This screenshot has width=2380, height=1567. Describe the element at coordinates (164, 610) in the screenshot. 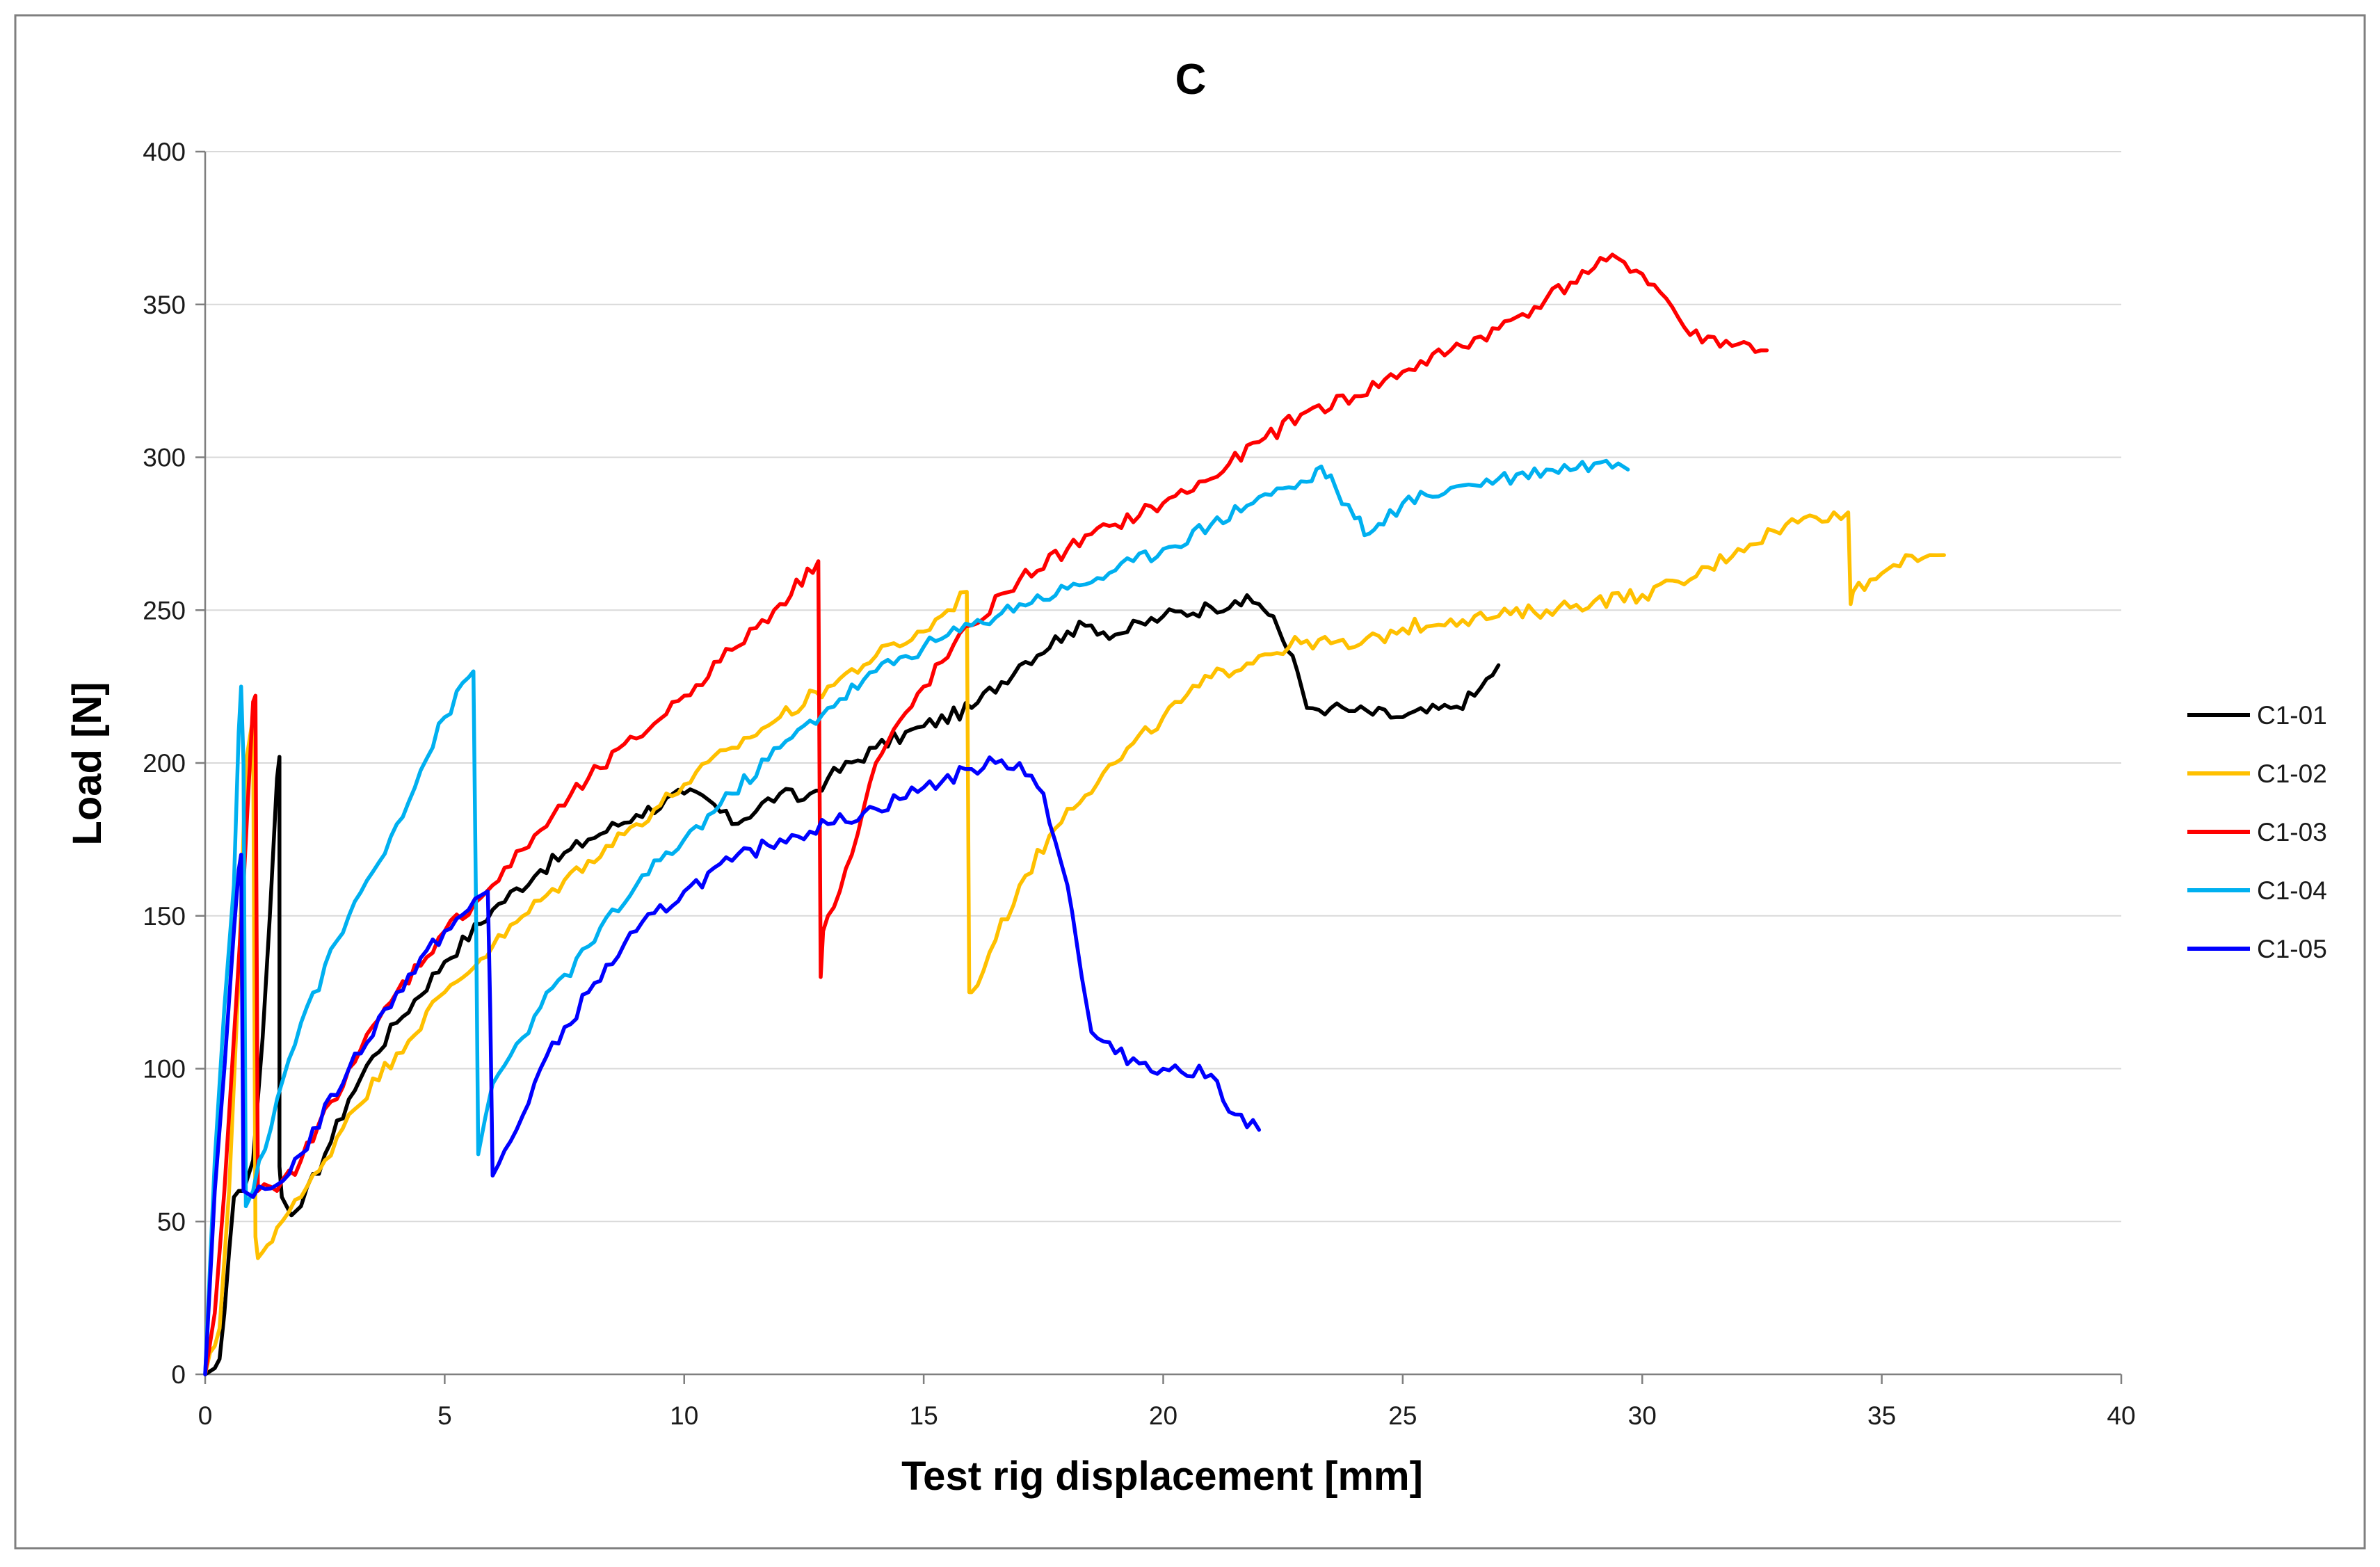

I see `y-tick-label: 250` at that location.